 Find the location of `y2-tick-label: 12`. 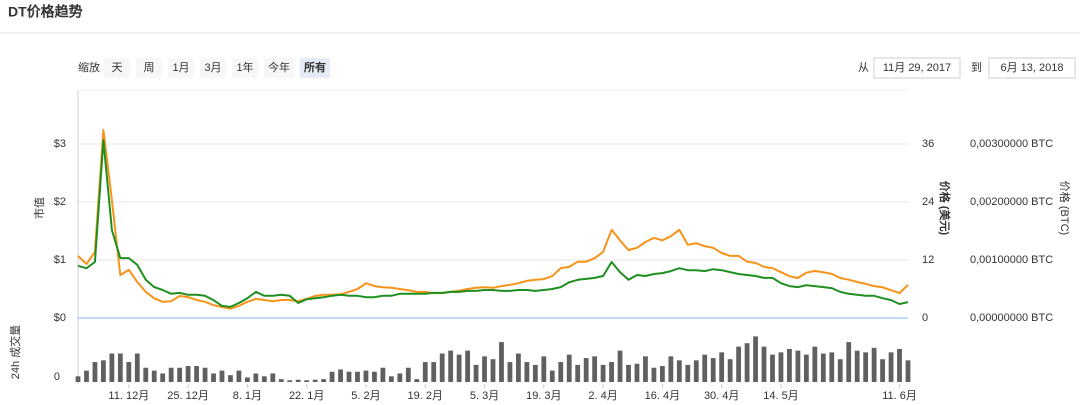

y2-tick-label: 12 is located at coordinates (928, 260).